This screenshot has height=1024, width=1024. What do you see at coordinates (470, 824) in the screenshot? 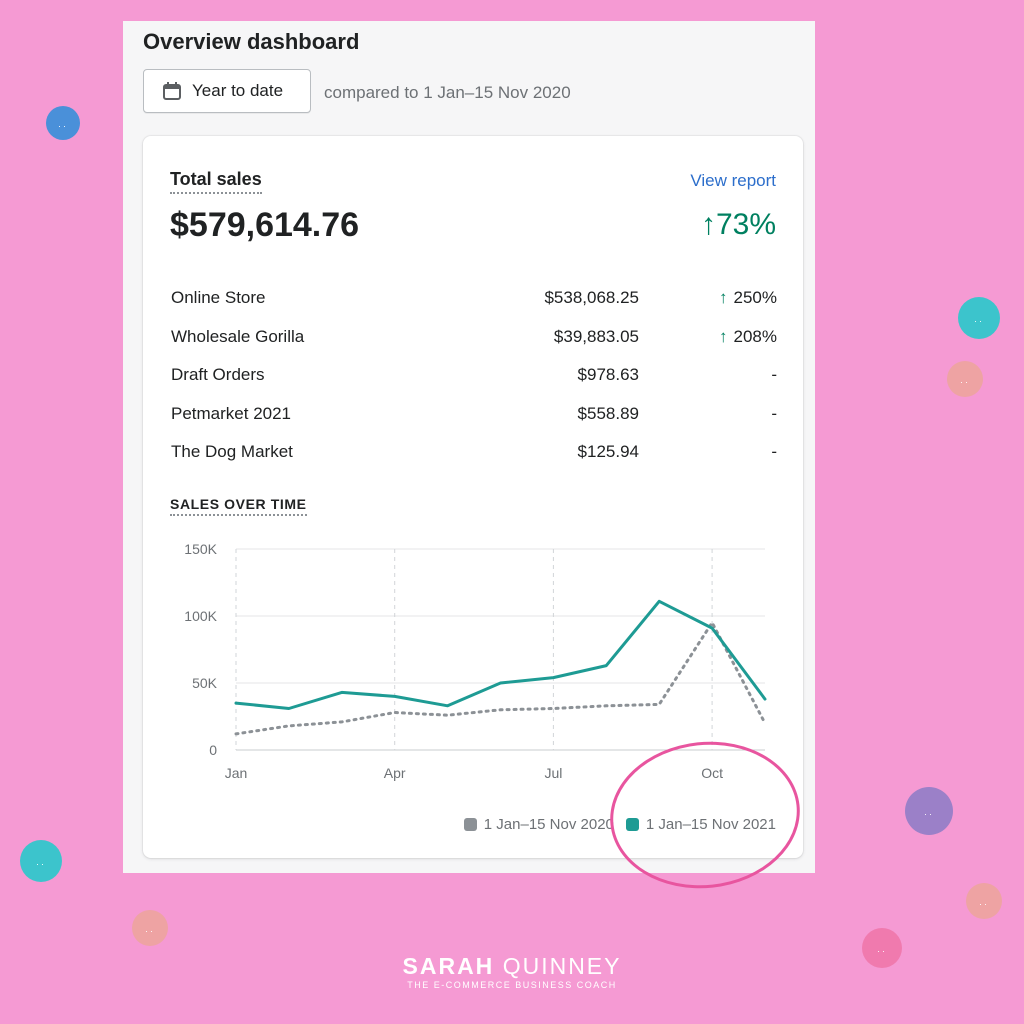
I see `legend-swatch-2020` at bounding box center [470, 824].